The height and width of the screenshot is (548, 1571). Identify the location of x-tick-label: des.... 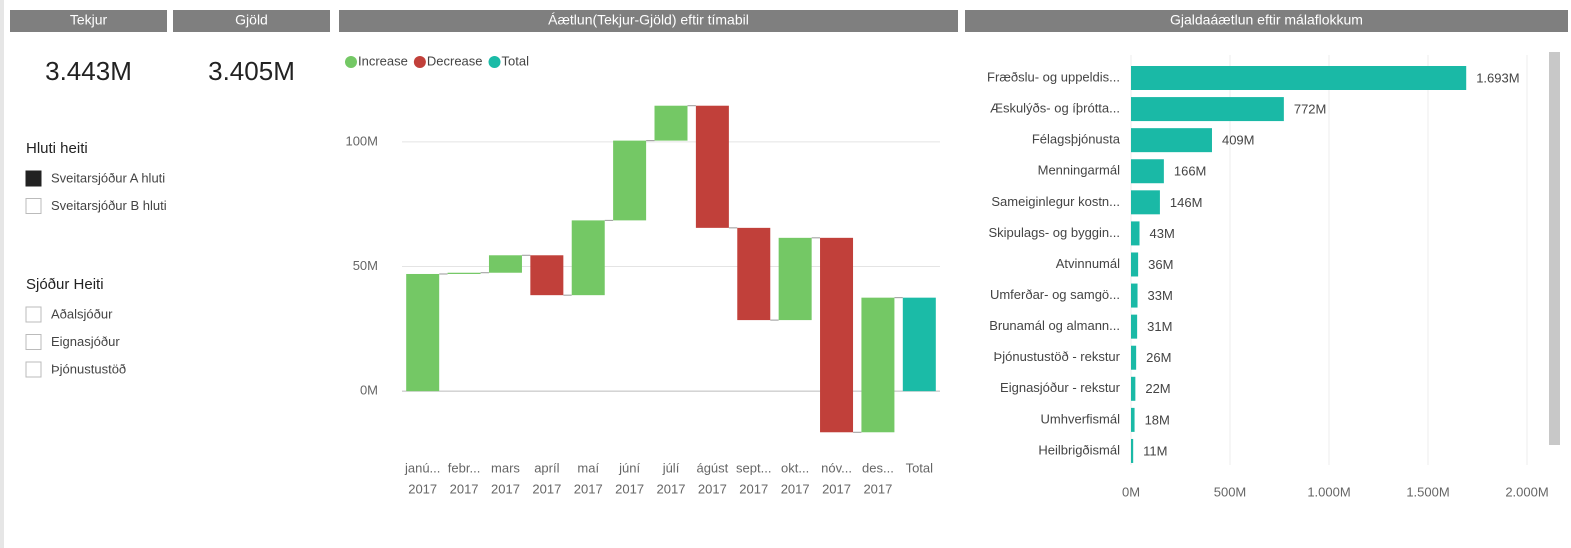
(878, 467).